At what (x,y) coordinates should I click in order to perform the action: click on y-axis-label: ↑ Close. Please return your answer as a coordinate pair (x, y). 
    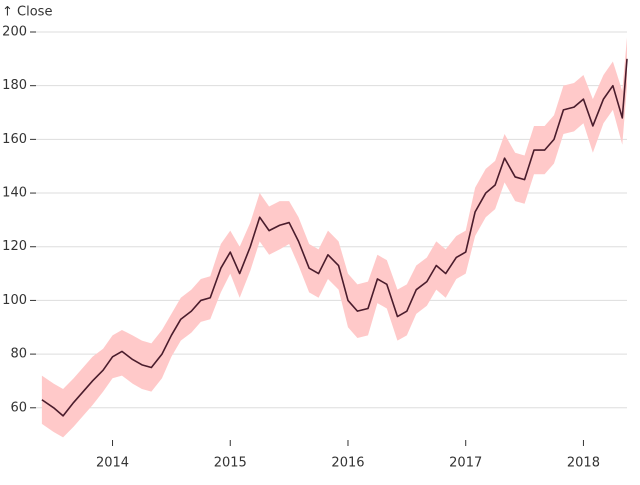
    Looking at the image, I should click on (27, 12).